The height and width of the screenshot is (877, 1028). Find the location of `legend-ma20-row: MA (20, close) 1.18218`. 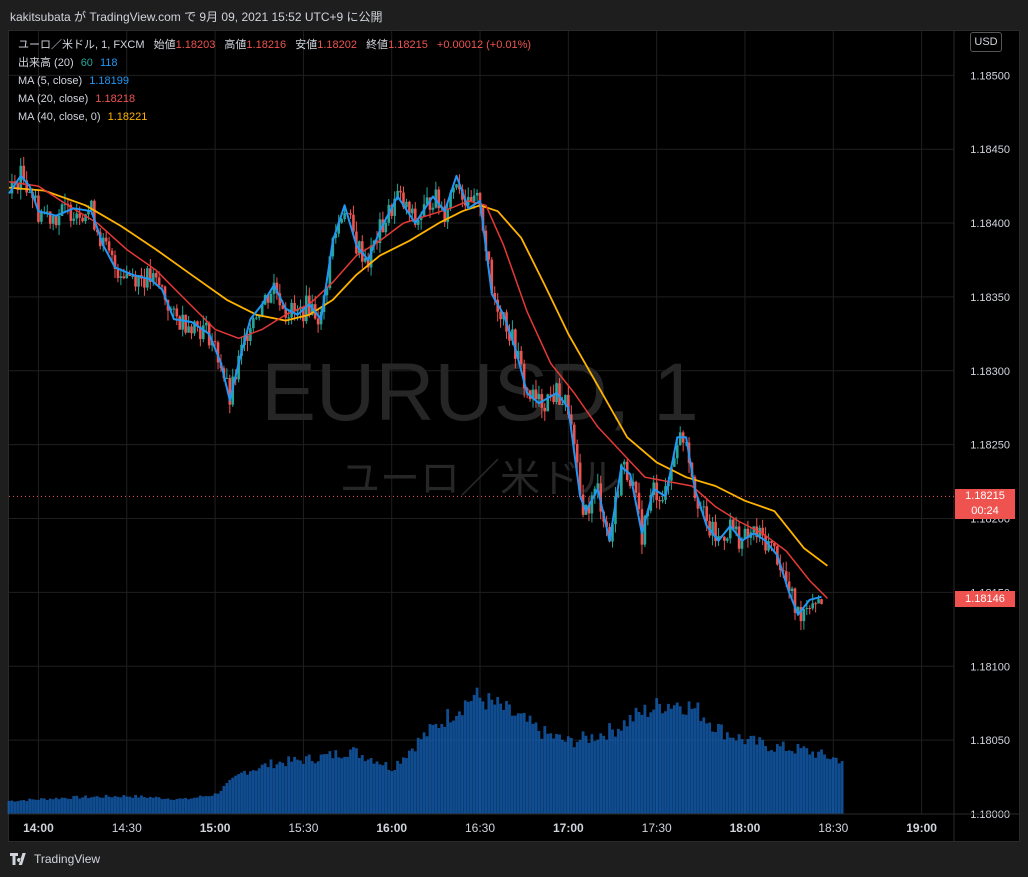

legend-ma20-row: MA (20, close) 1.18218 is located at coordinates (274, 99).